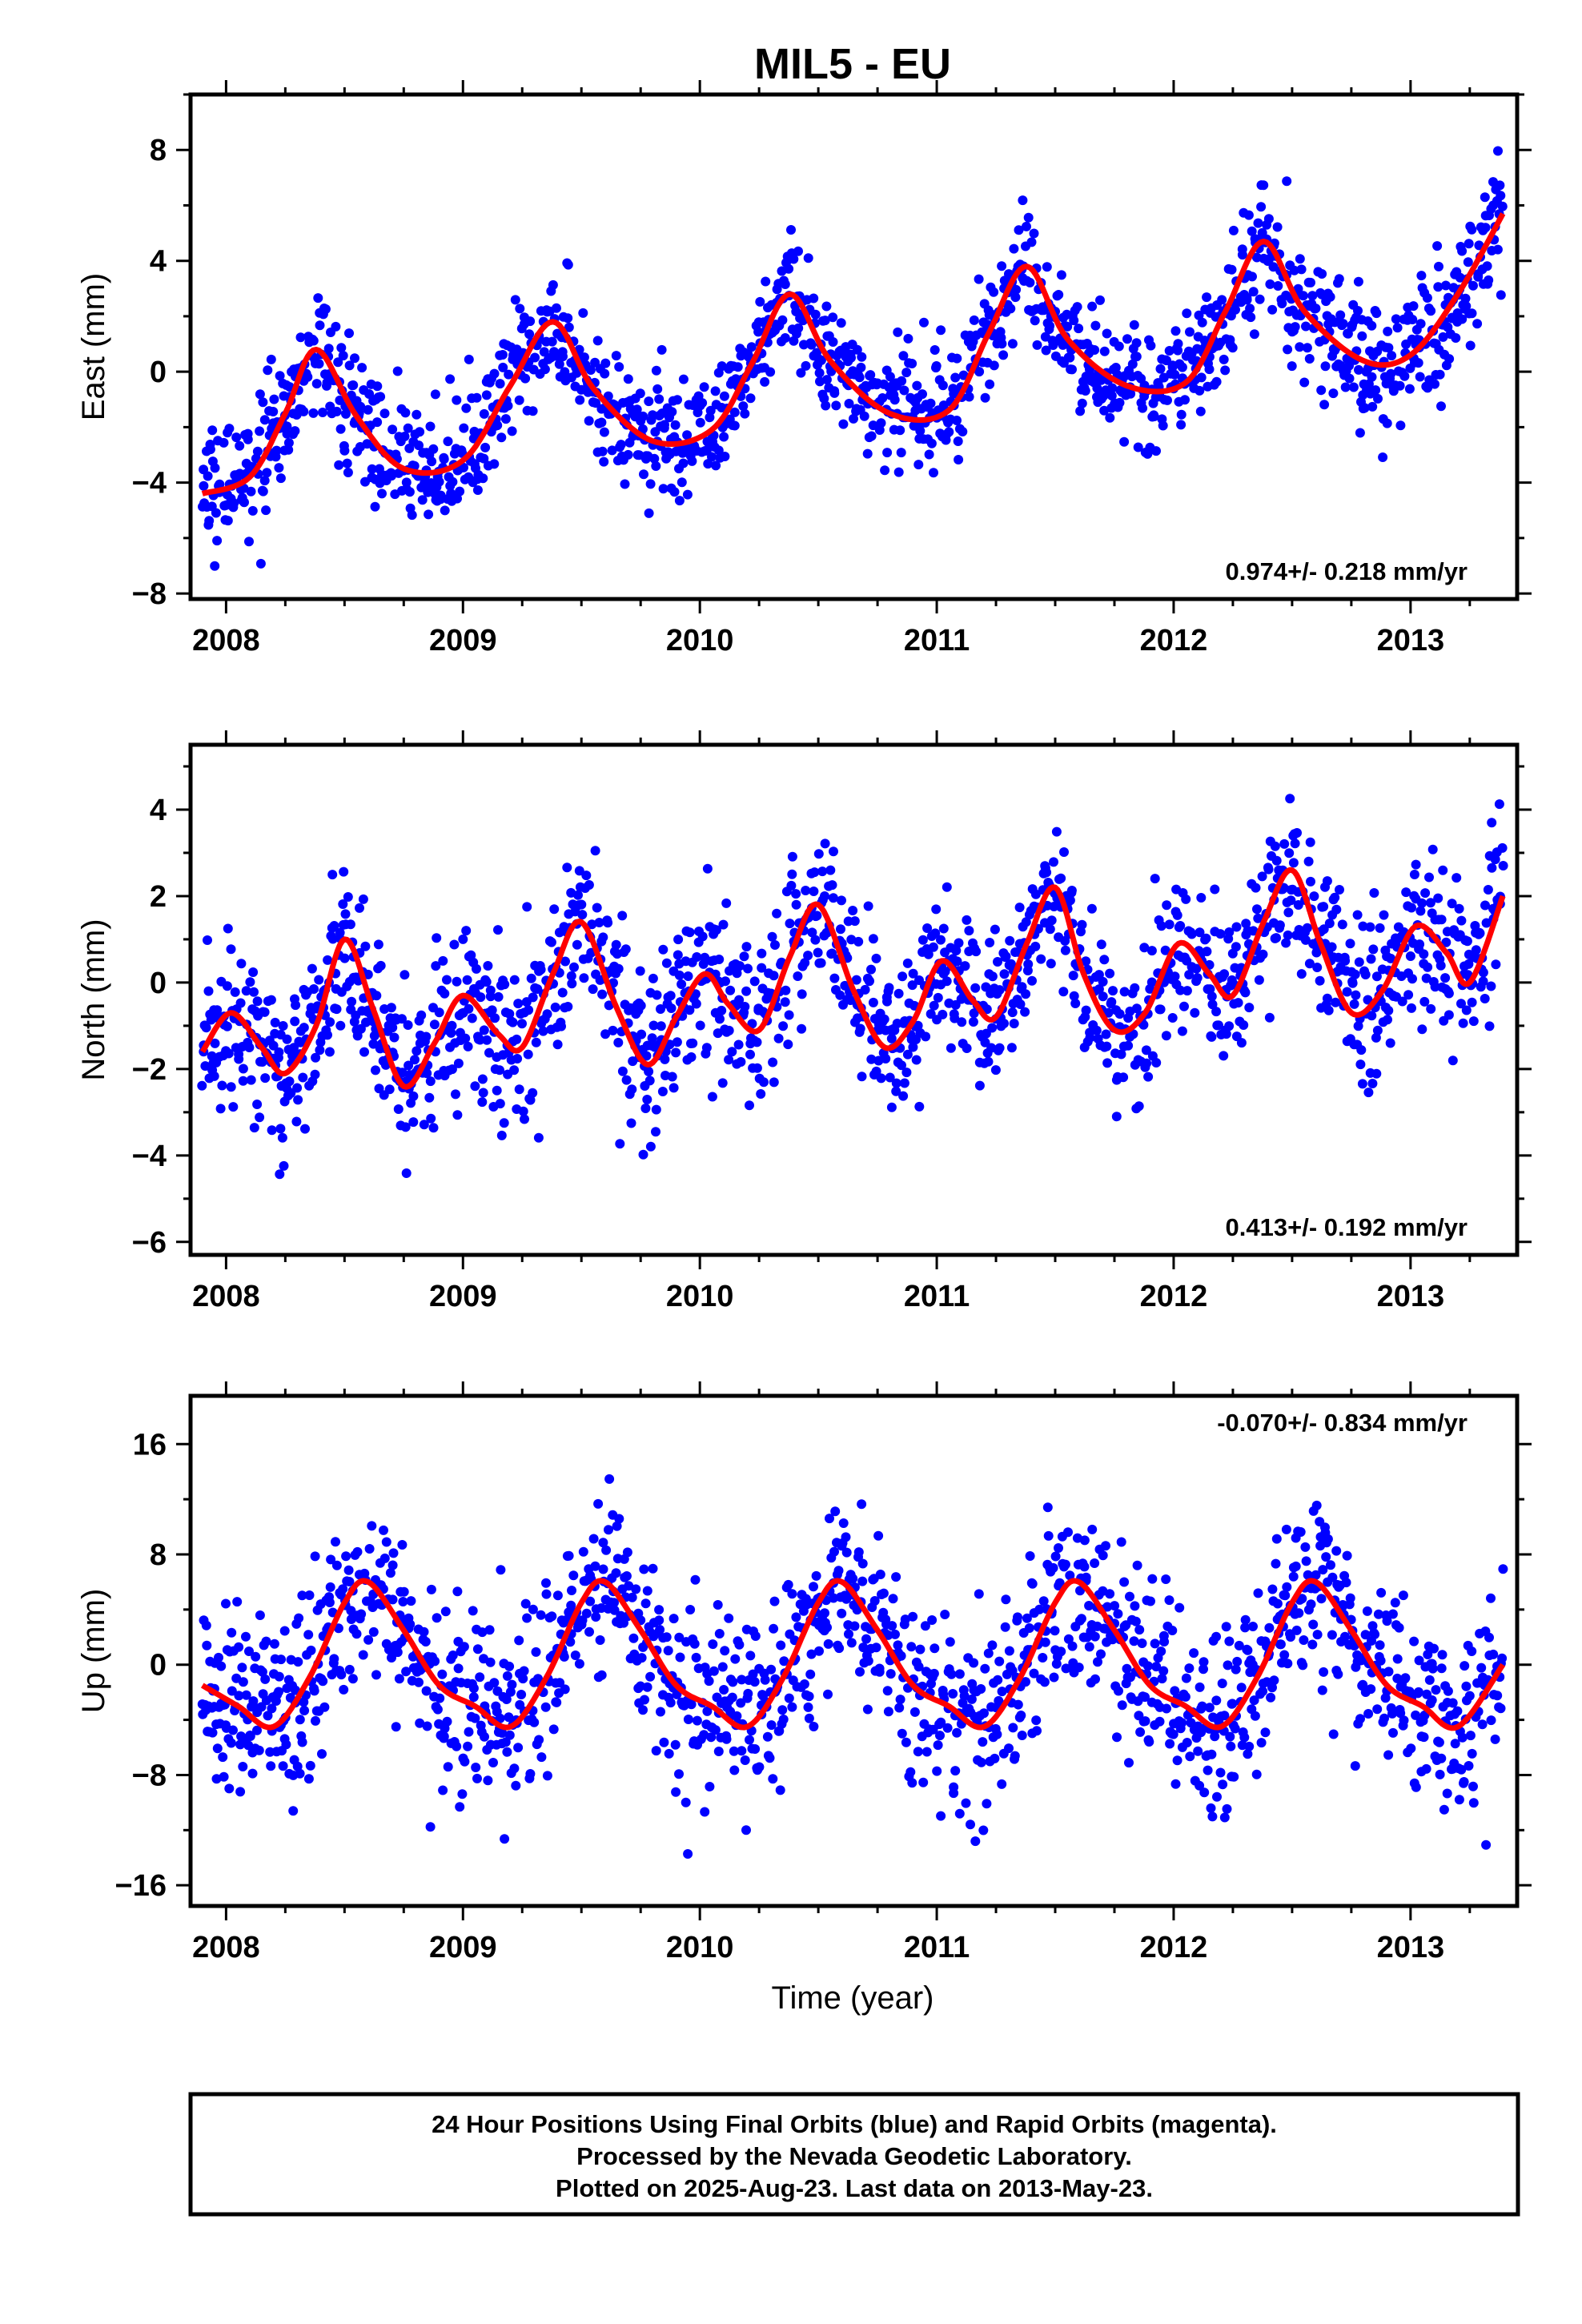 This screenshot has height=2324, width=1582. Describe the element at coordinates (226, 640) in the screenshot. I see `x-tick-label: 2008` at that location.